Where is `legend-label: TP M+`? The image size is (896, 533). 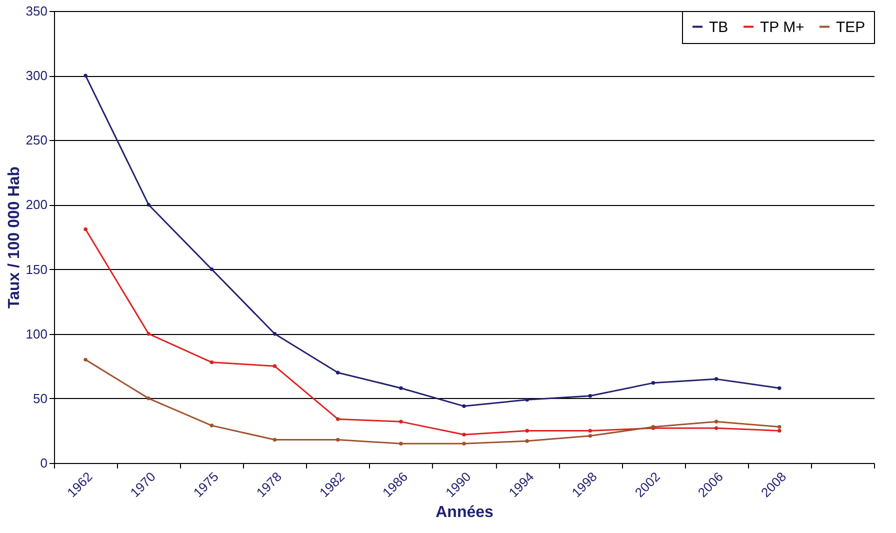
legend-label: TP M+ is located at coordinates (782, 27).